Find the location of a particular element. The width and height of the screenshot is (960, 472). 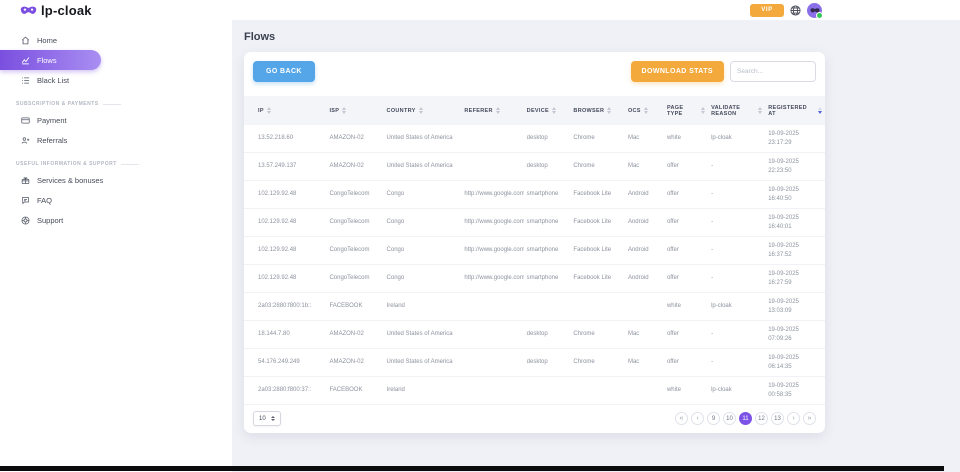

sidebar-item-services-bonuses: Services & bonuses is located at coordinates (116, 180).